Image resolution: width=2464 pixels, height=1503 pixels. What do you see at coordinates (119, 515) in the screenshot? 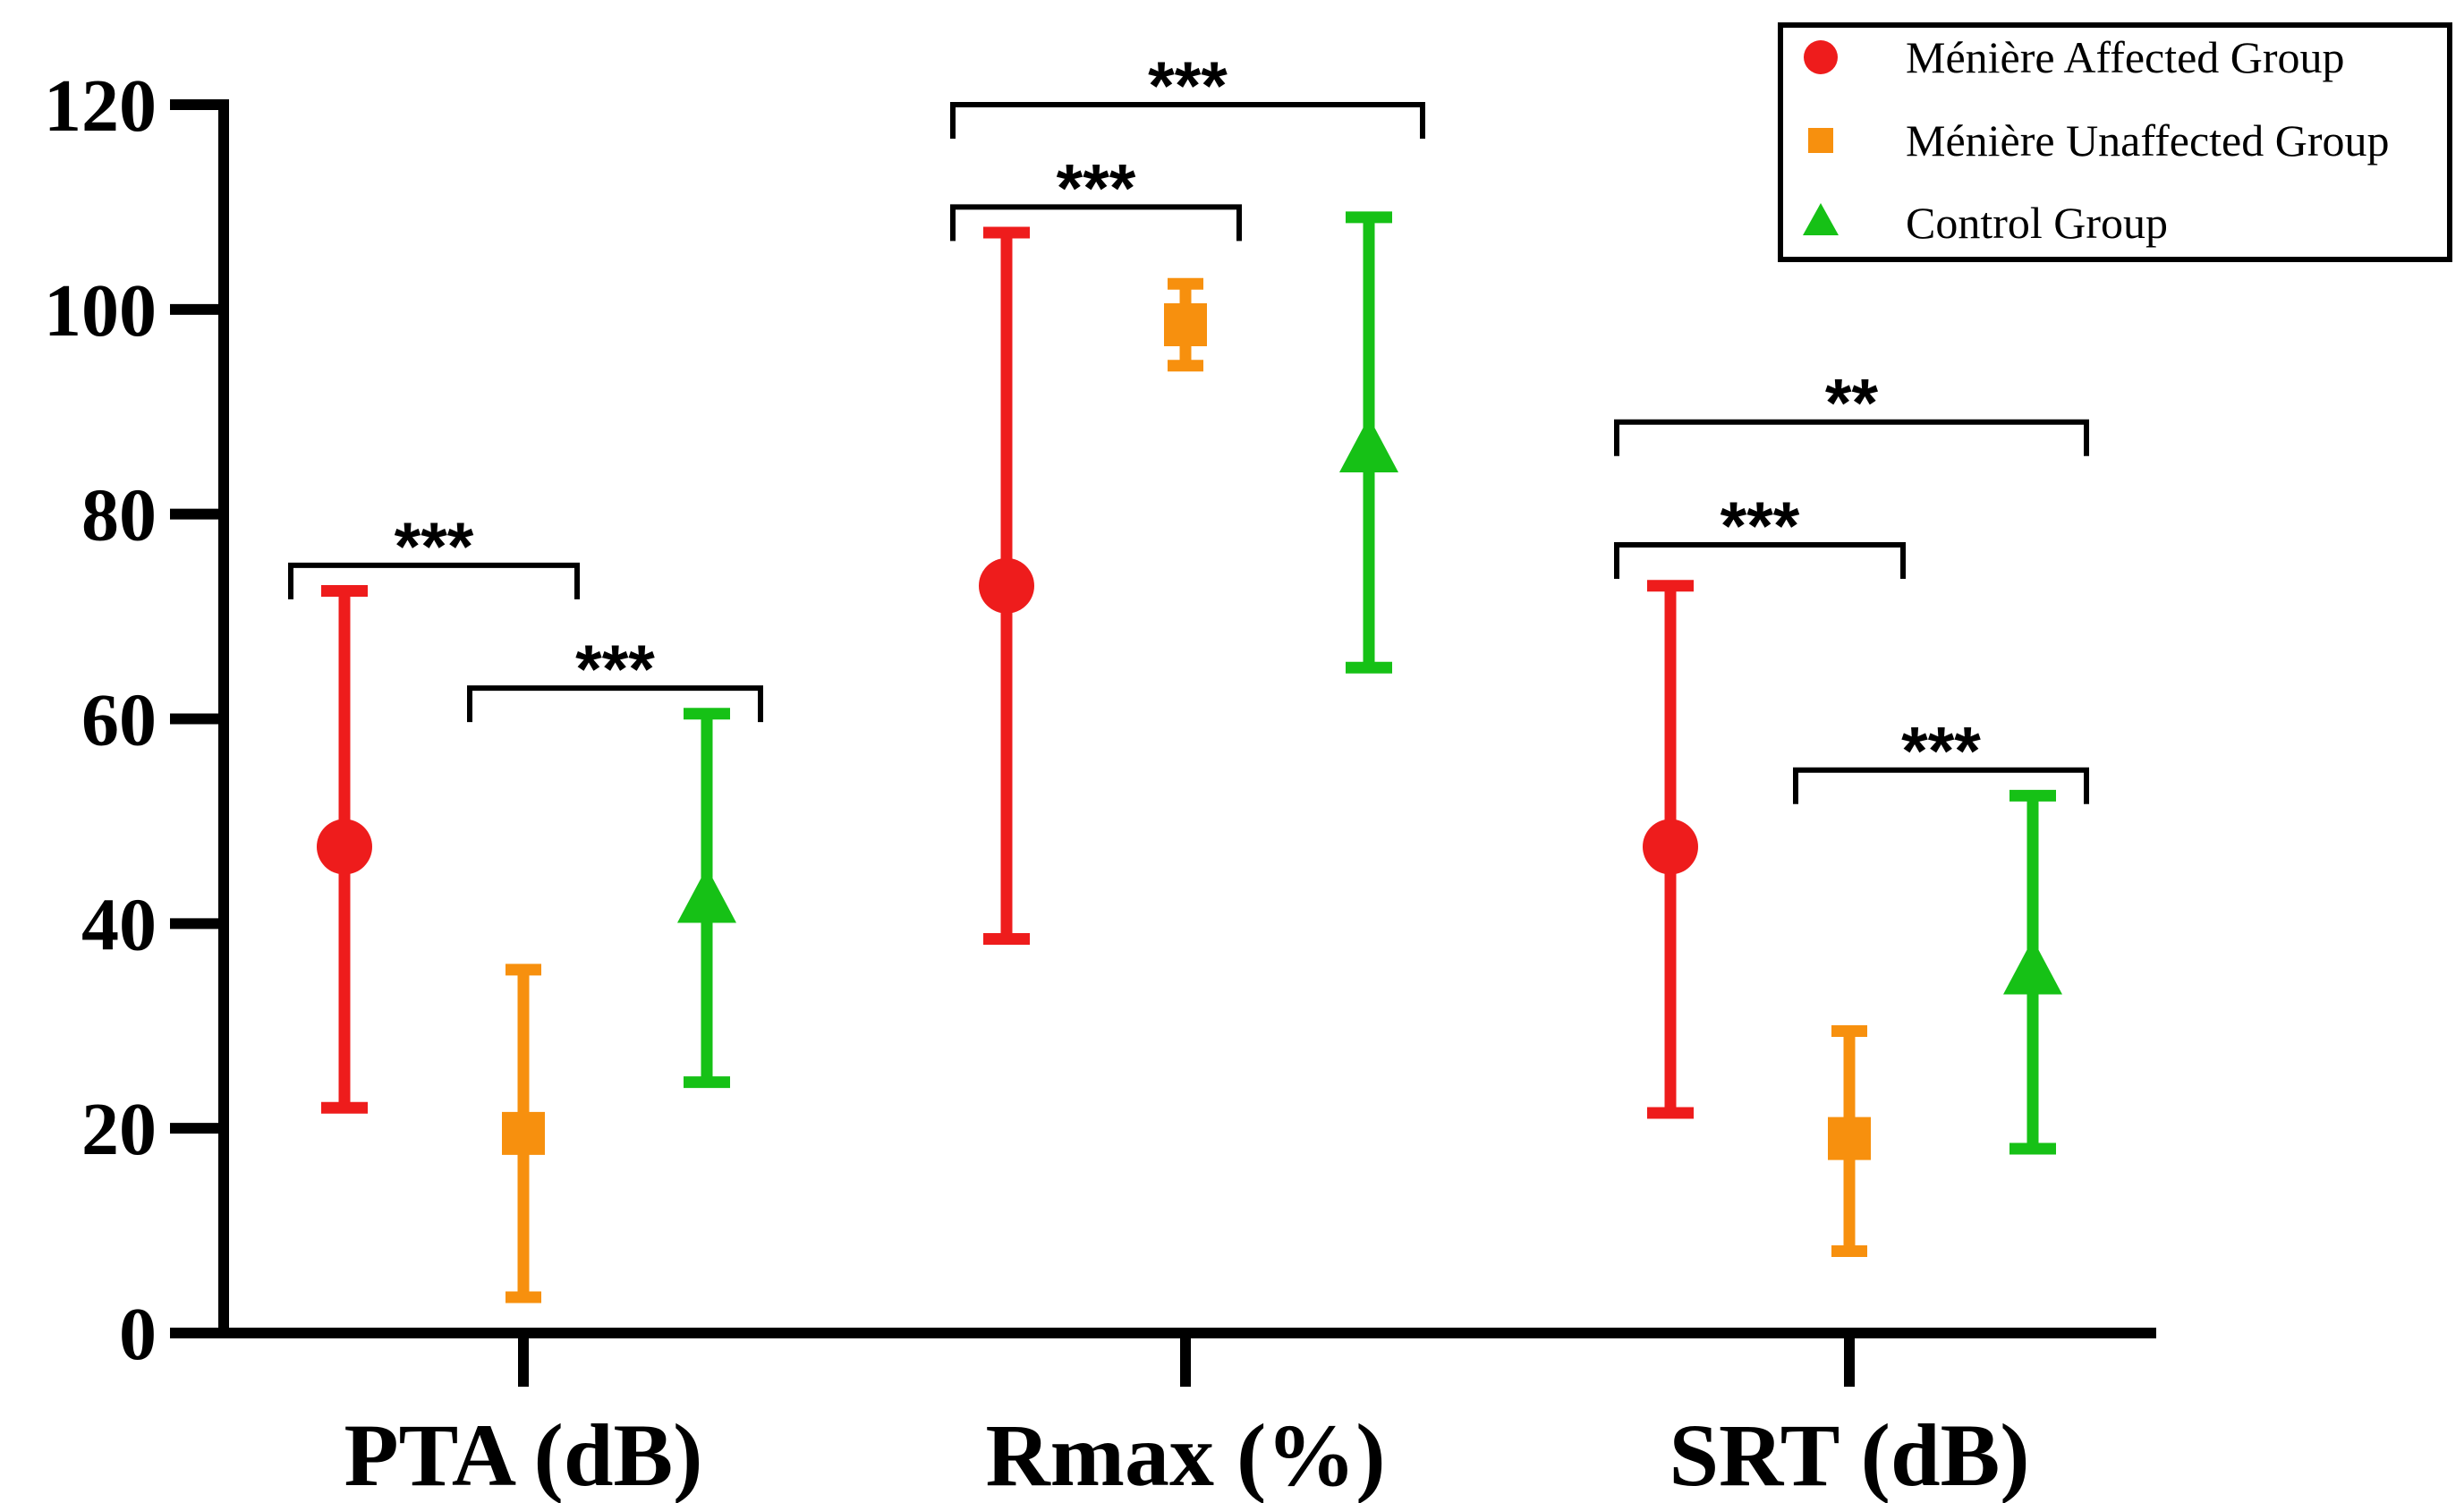
I see `y-tick-label: 80` at bounding box center [119, 515].